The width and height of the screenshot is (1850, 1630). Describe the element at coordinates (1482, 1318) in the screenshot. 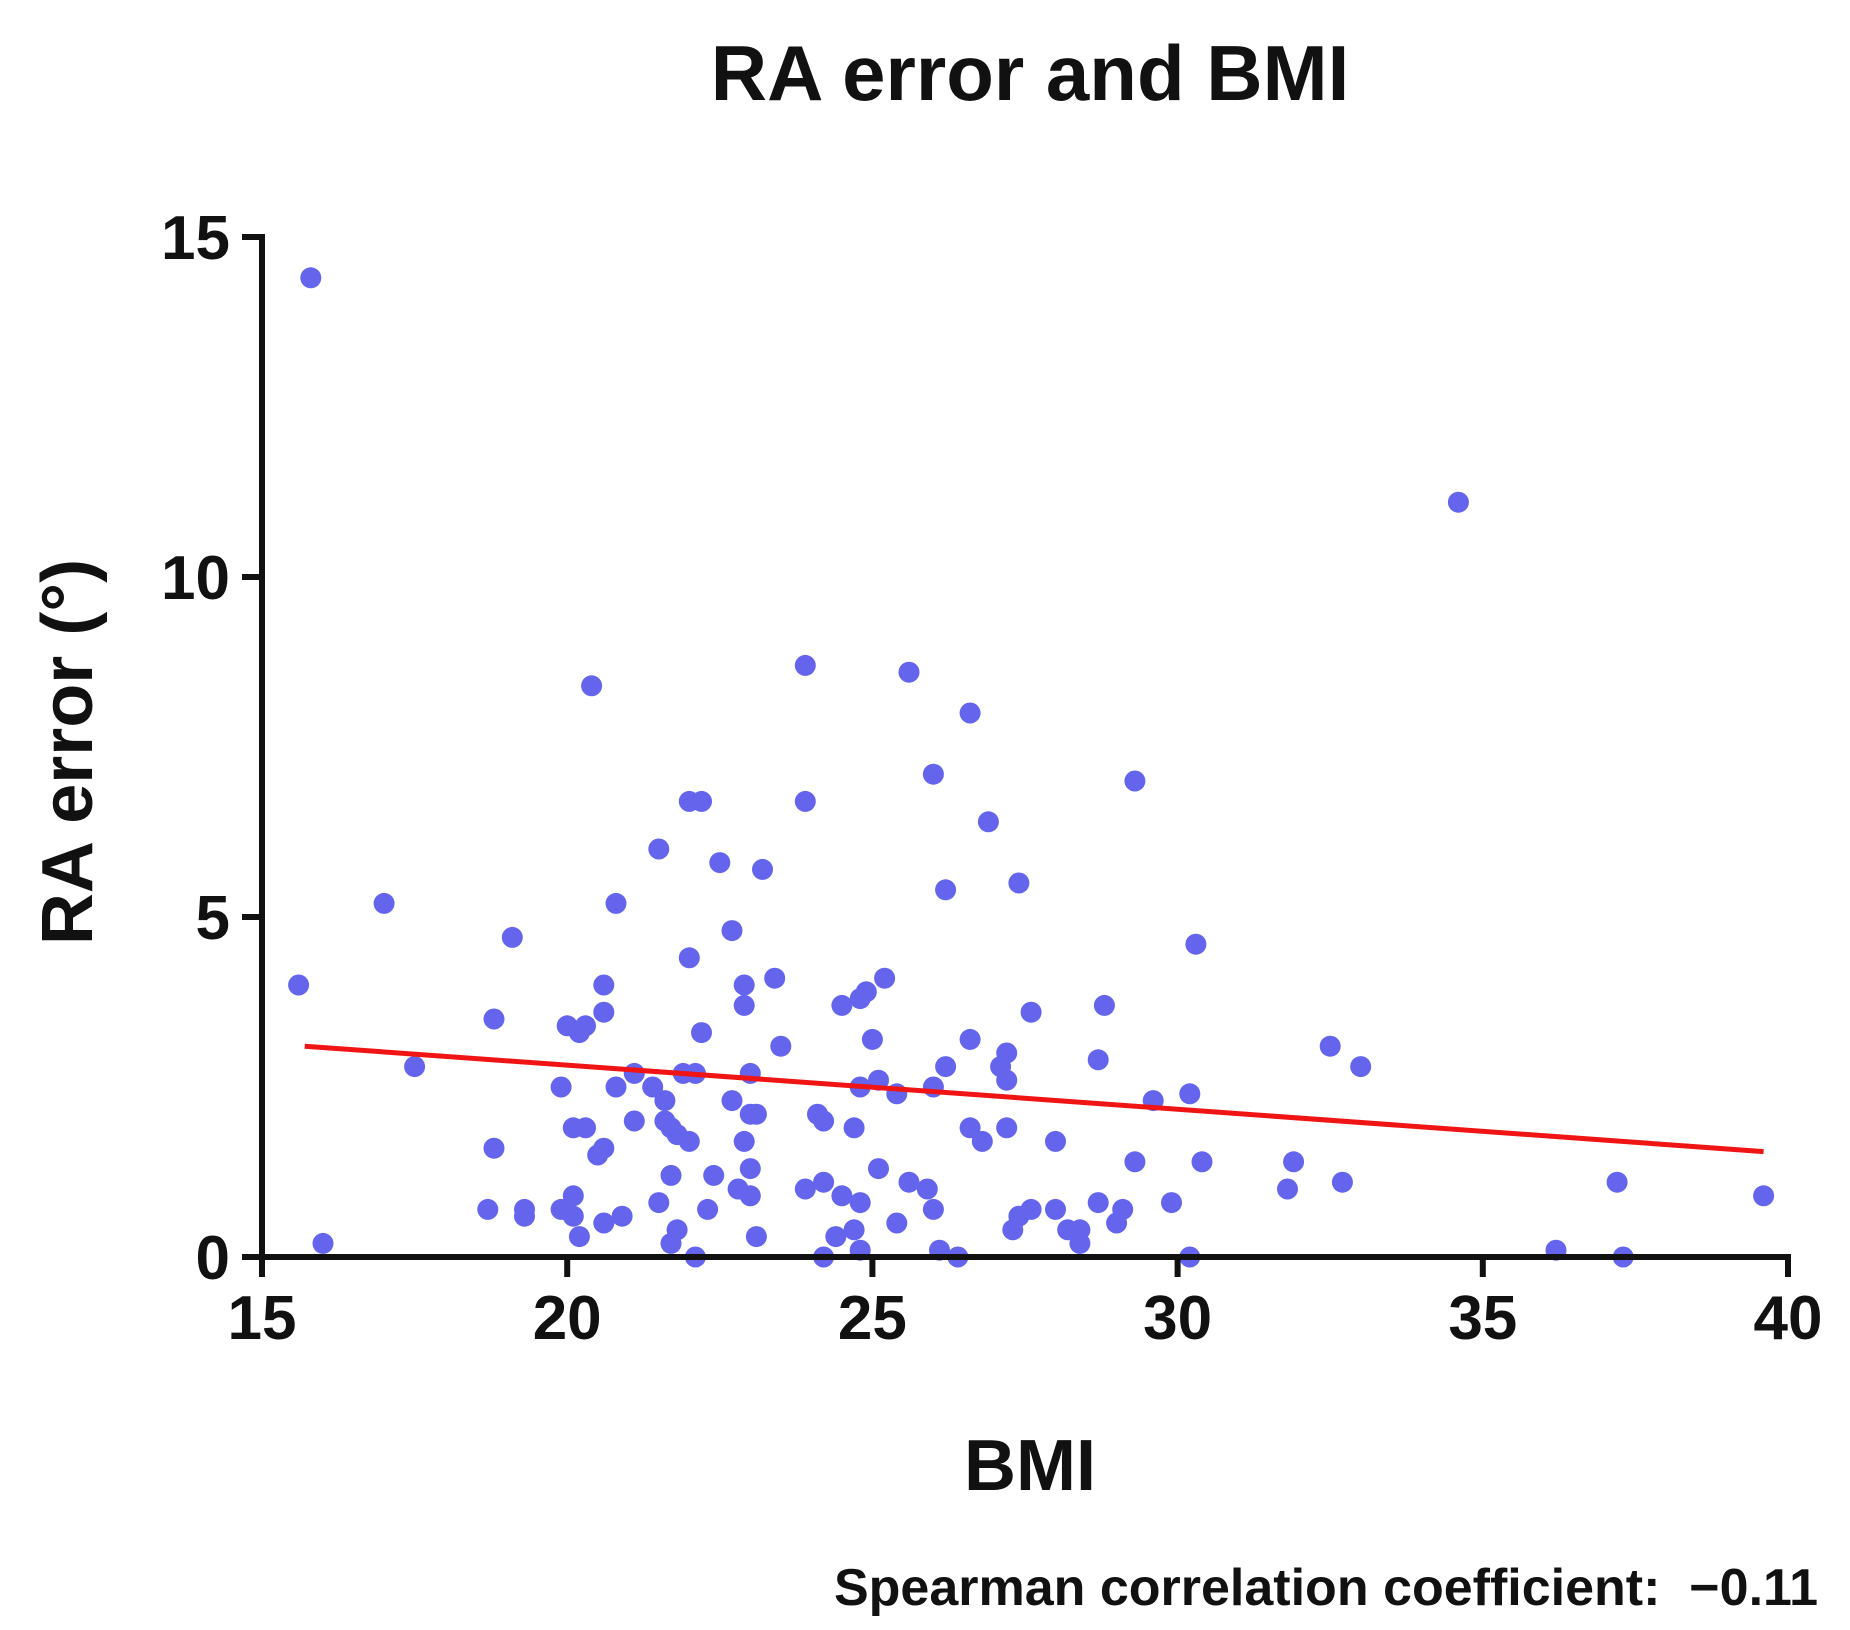

I see `x-tick-label-35: 35` at that location.